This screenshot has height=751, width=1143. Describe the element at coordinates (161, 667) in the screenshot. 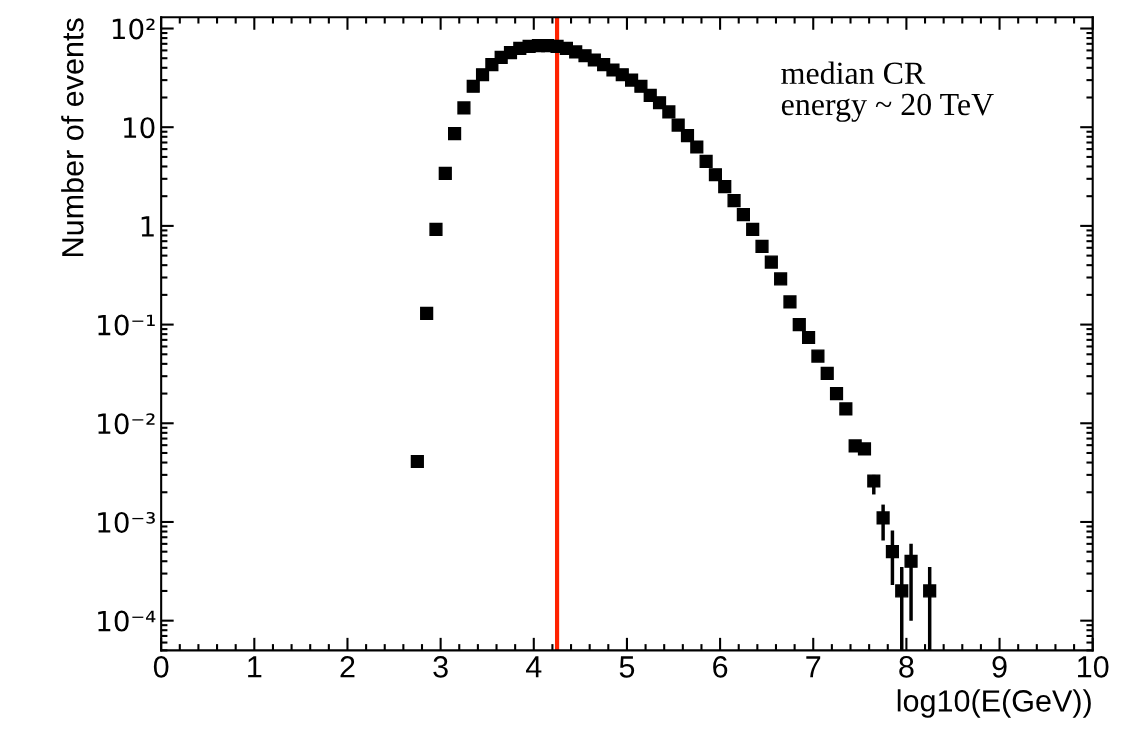

I see `x-tick-label: 0` at that location.